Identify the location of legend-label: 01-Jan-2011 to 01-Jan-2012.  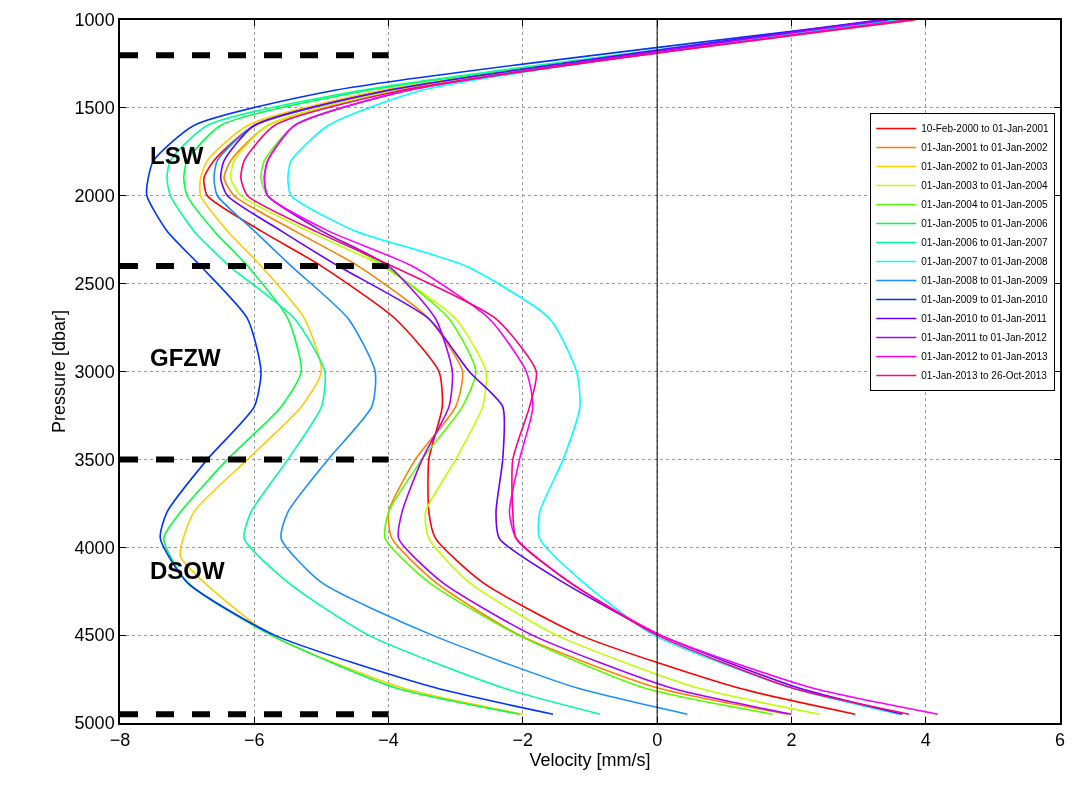
(984, 338).